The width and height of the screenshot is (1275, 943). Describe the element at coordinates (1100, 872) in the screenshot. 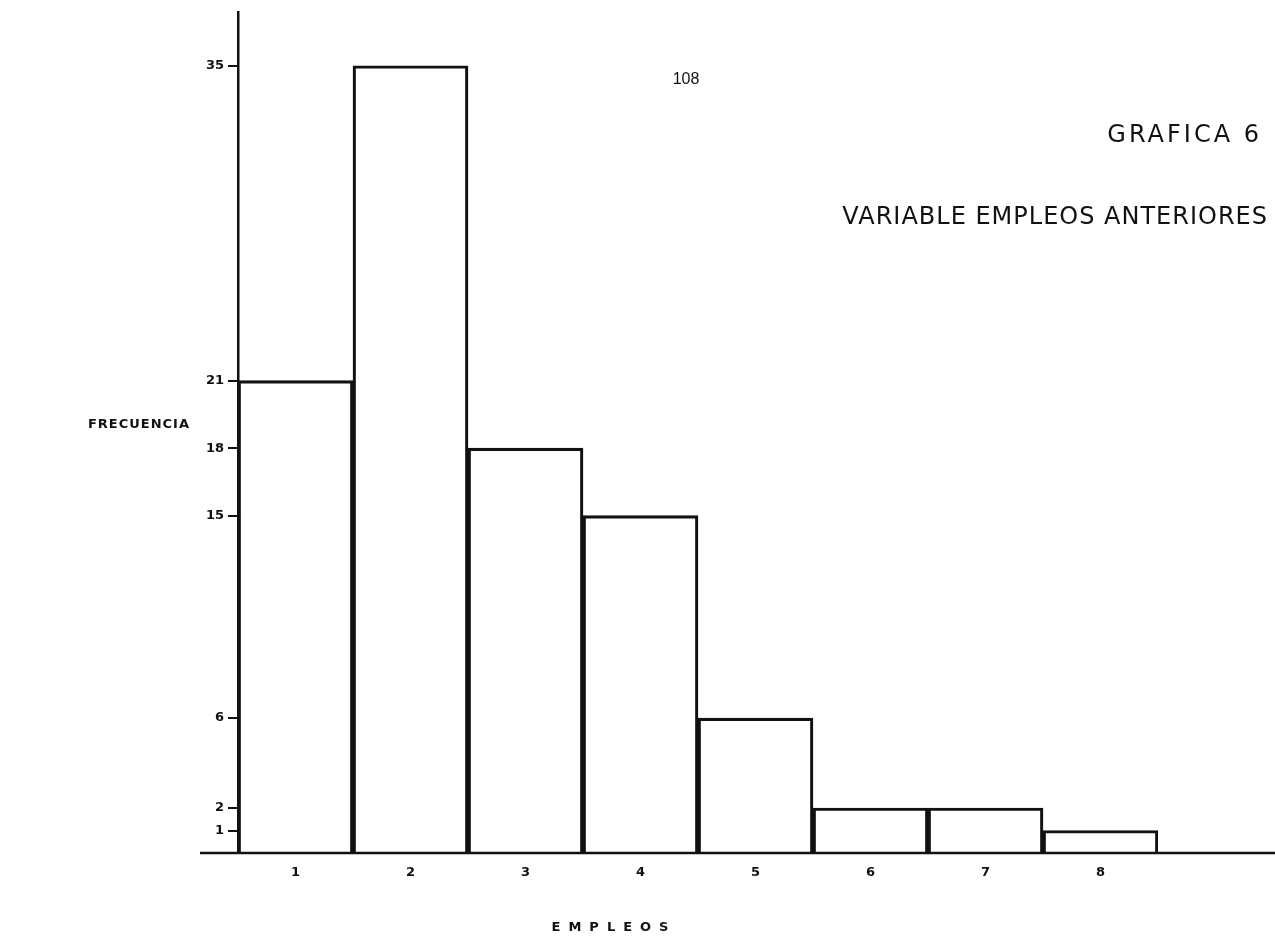

I see `x-tick-label: 8` at that location.